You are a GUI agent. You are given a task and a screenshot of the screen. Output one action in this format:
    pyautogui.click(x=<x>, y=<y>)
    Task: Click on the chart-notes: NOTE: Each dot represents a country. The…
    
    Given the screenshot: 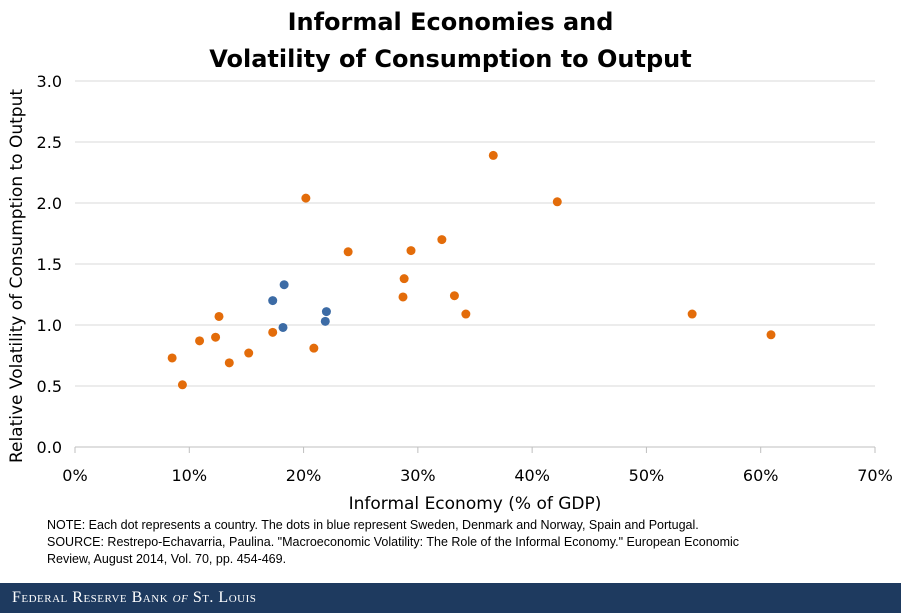 What is the action you would take?
    pyautogui.click(x=457, y=542)
    